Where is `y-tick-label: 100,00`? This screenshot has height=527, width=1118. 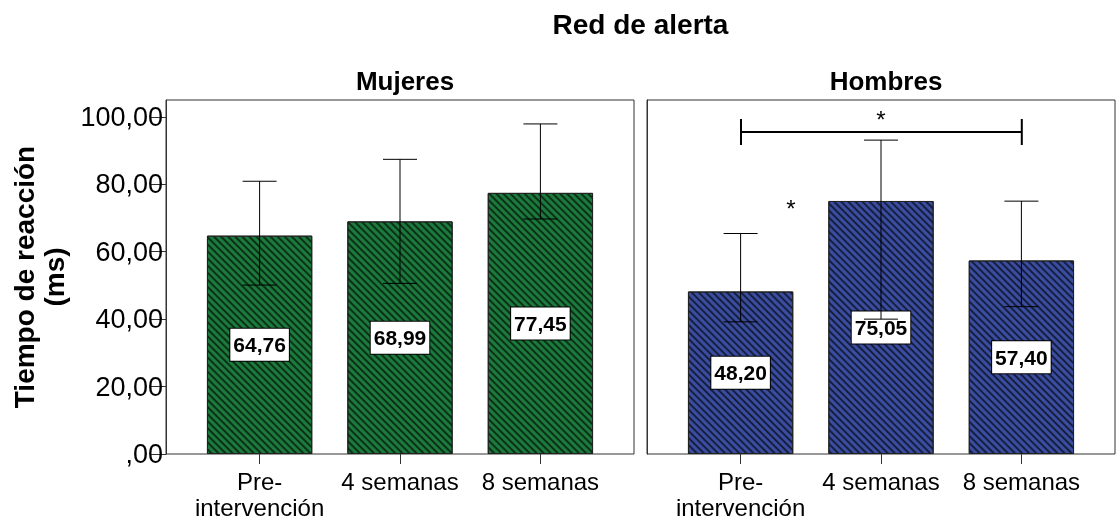
y-tick-label: 100,00 is located at coordinates (121, 116).